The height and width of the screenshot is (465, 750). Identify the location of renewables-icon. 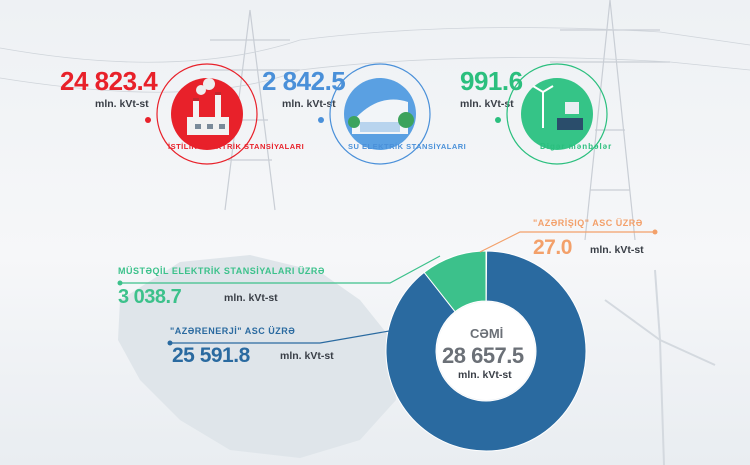
(557, 107).